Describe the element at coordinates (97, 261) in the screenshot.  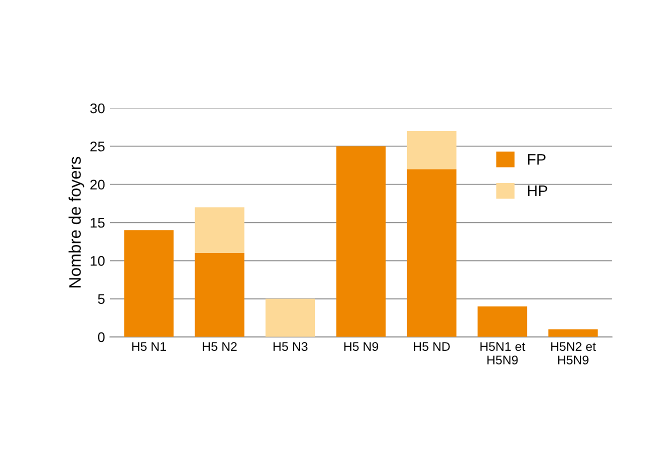
I see `y-tick-label: 10` at that location.